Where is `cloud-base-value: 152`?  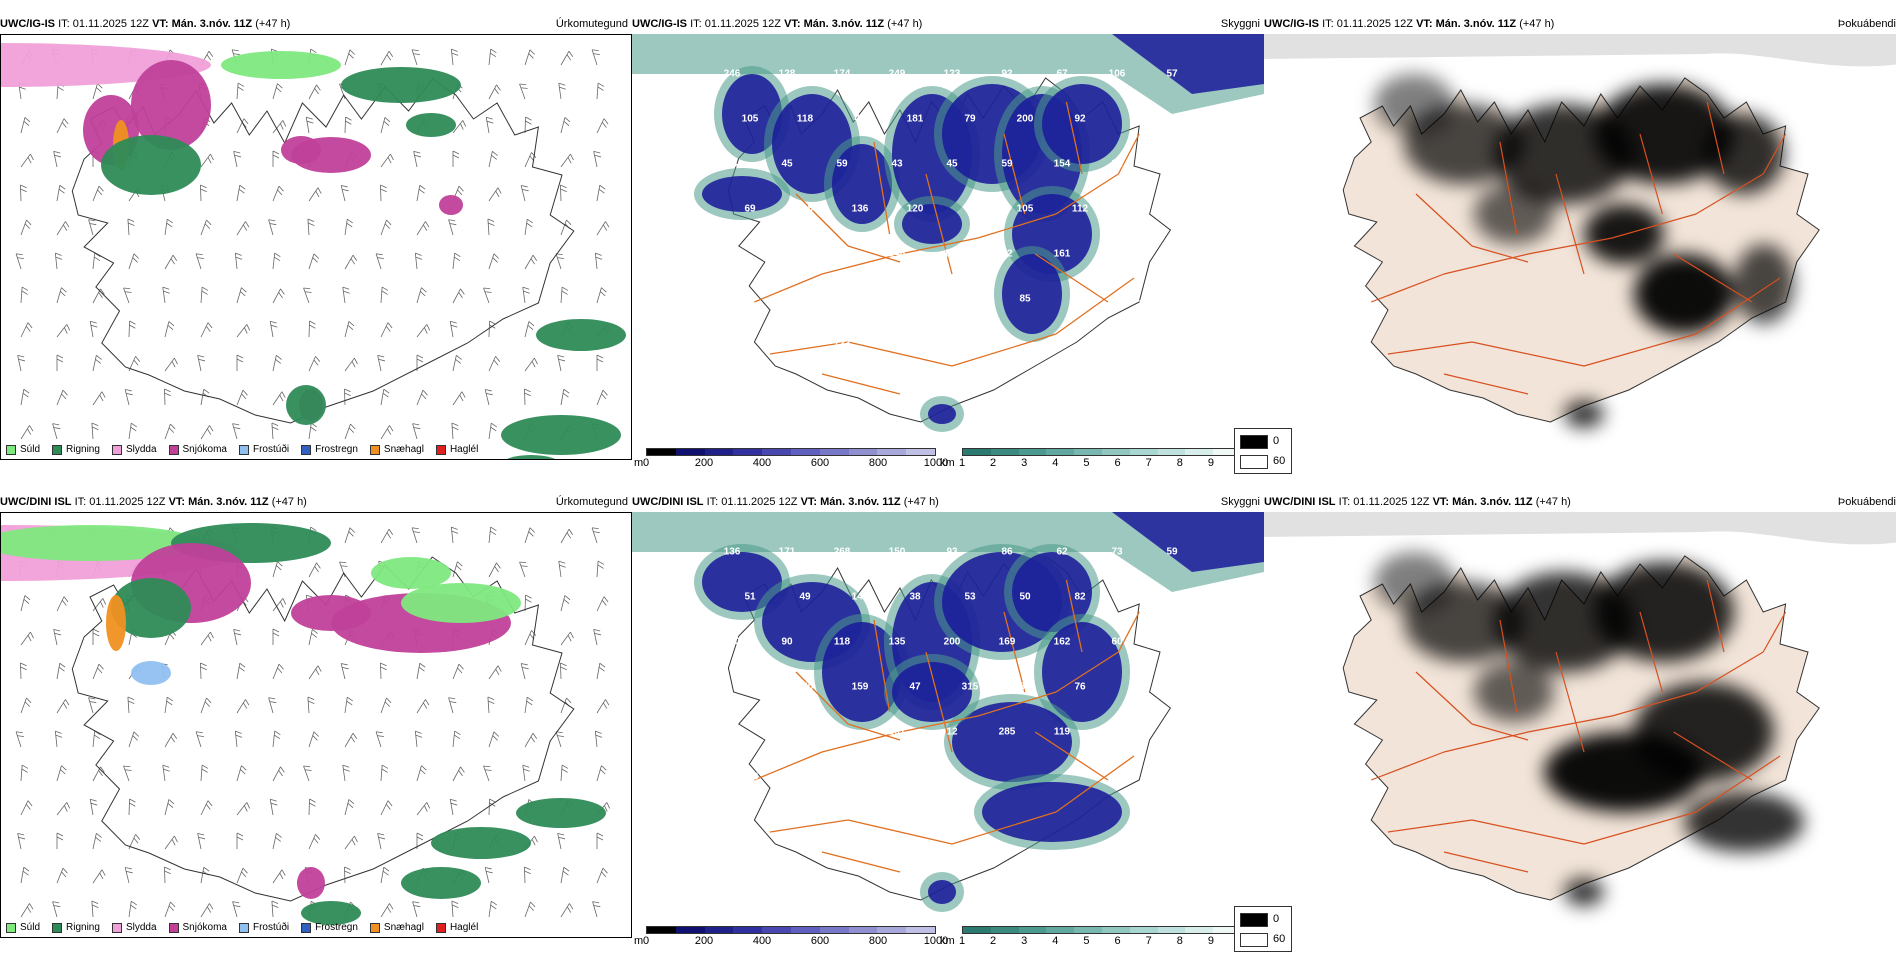 cloud-base-value: 152 is located at coordinates (1117, 254).